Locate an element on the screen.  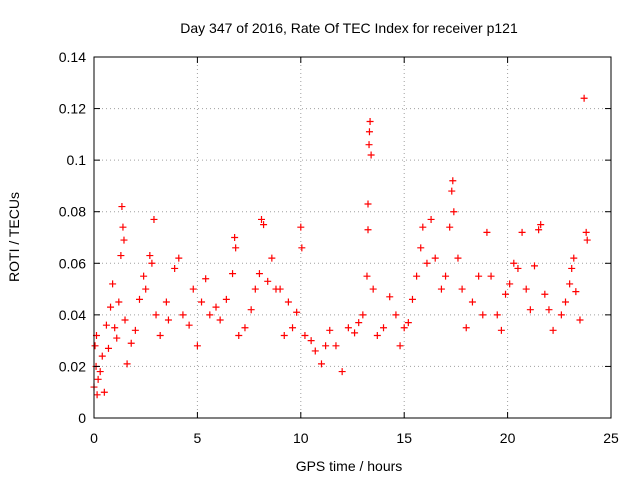
y-tick-label: 0.06 is located at coordinates (72, 263).